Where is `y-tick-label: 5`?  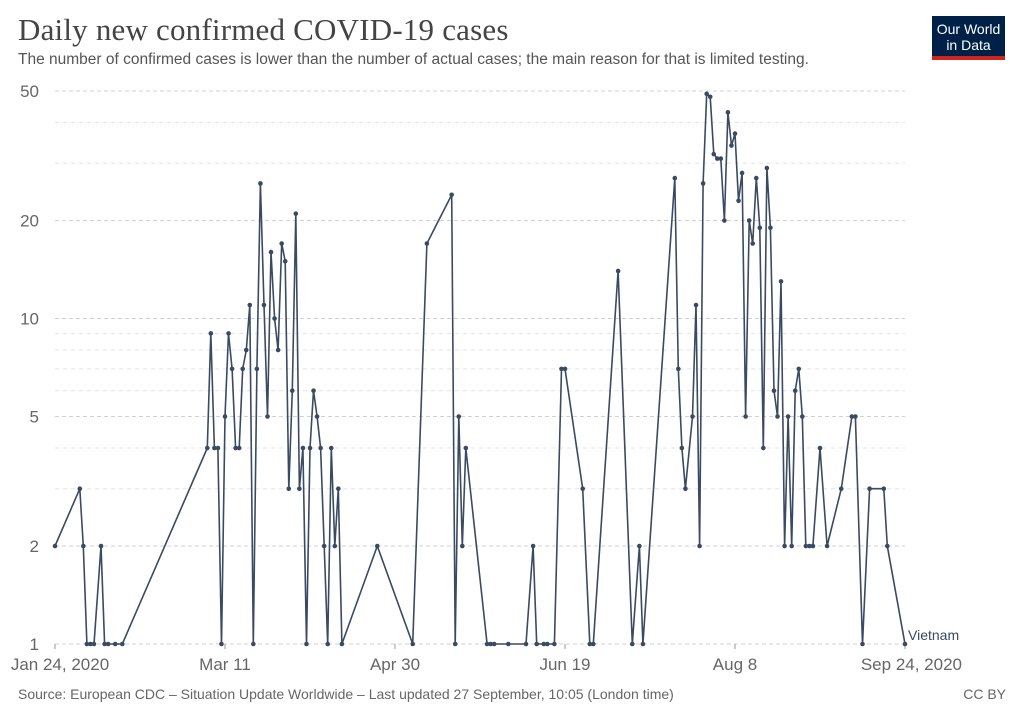
y-tick-label: 5 is located at coordinates (34, 416).